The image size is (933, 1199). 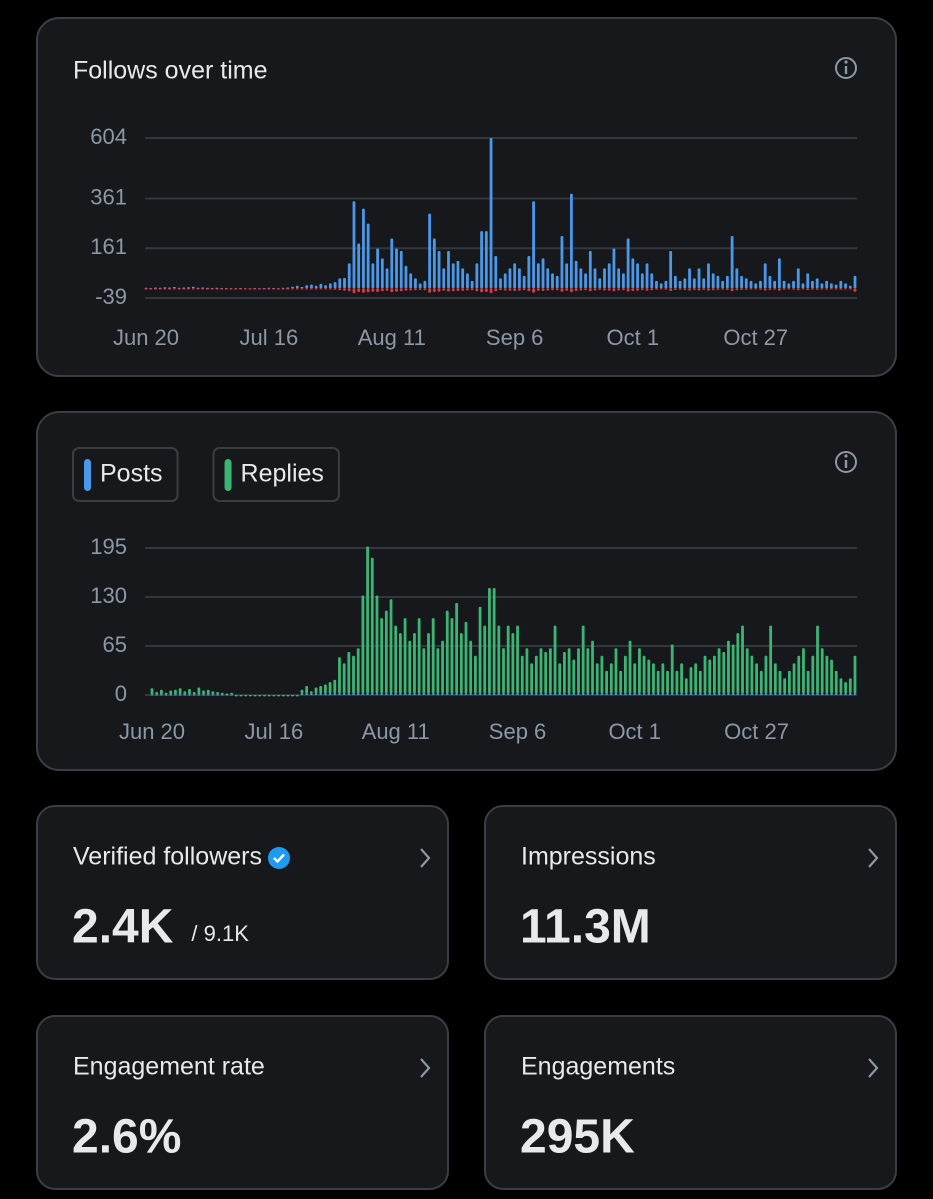 What do you see at coordinates (690, 1102) in the screenshot?
I see `stat-card: Engagements 295K` at bounding box center [690, 1102].